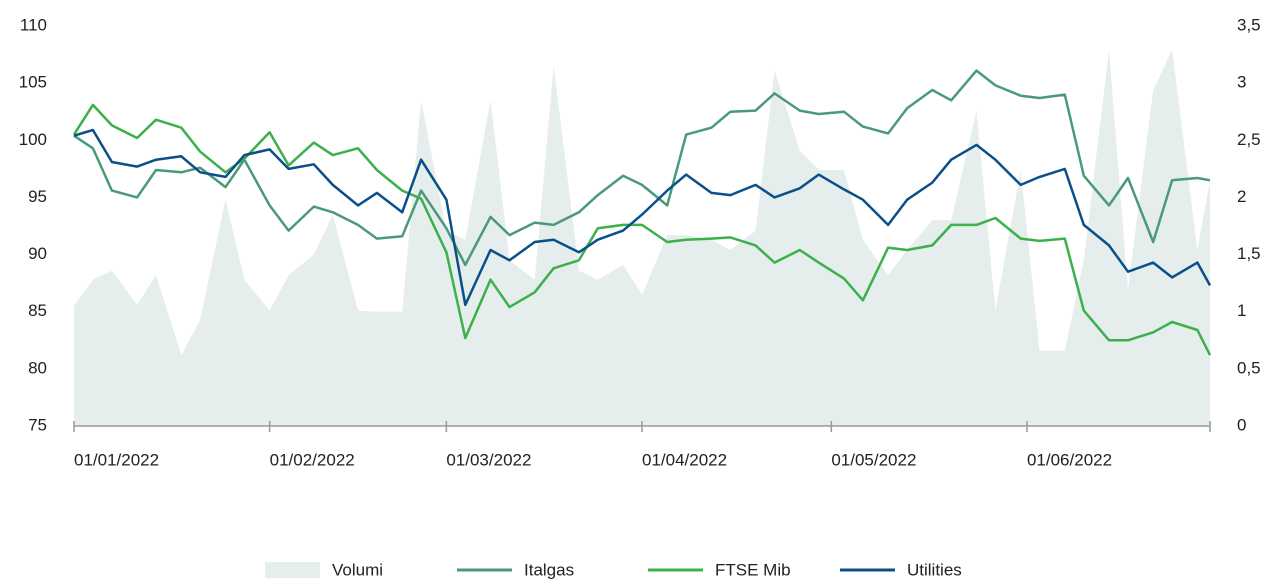  What do you see at coordinates (684, 459) in the screenshot?
I see `x-tick-label: 01/04/2022` at bounding box center [684, 459].